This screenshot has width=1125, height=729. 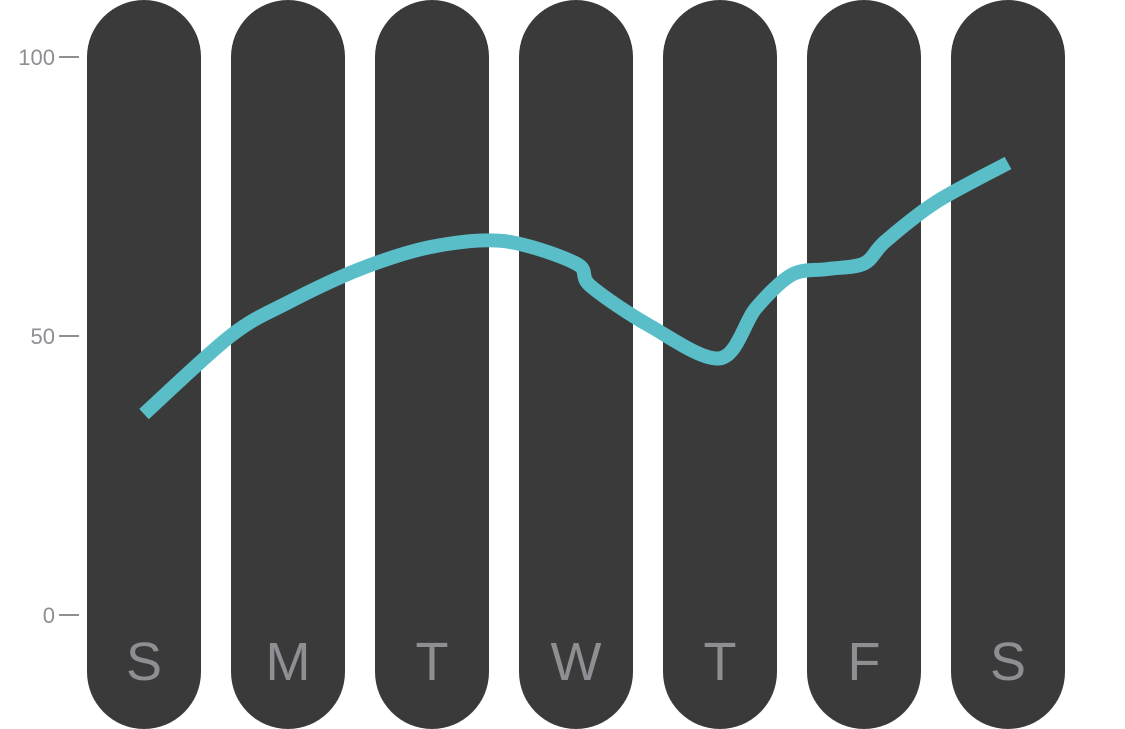 I want to click on y-axis: 0 50 100, so click(x=48, y=336).